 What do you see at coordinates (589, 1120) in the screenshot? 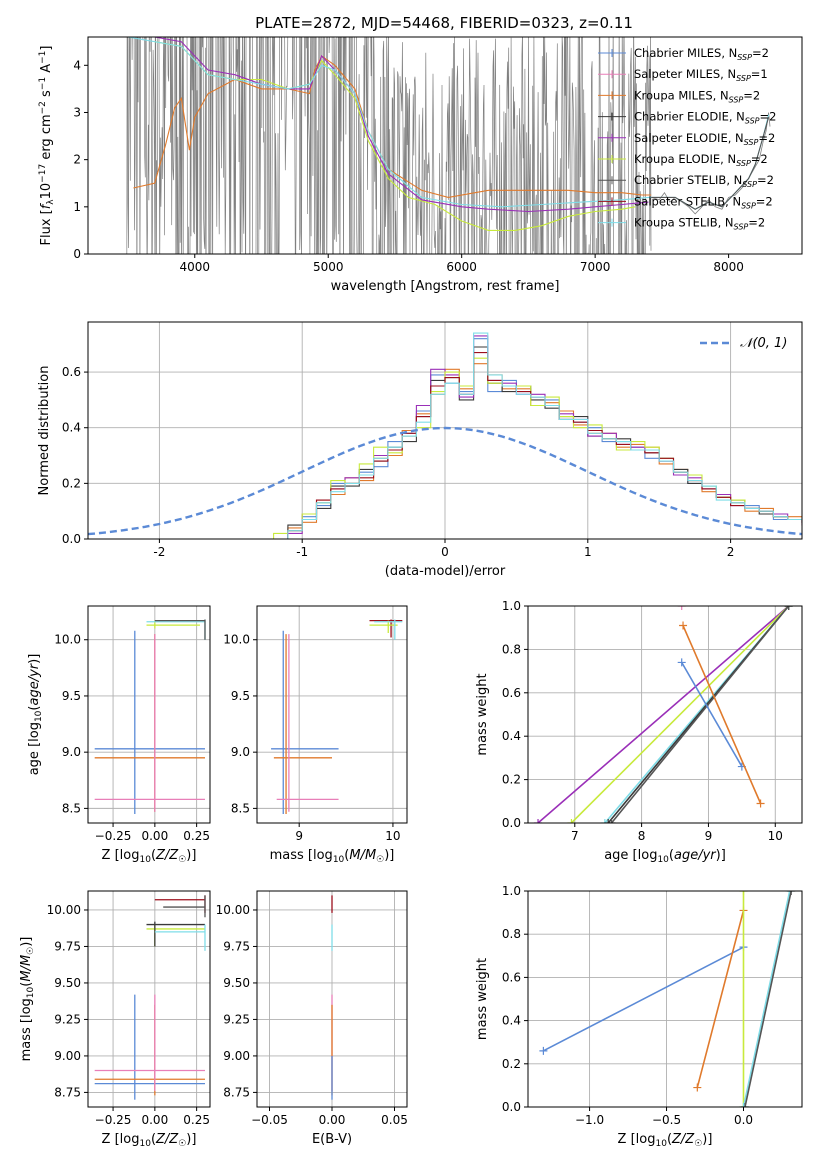
I see `z-weight-xtick-label: −1.0` at bounding box center [589, 1120].